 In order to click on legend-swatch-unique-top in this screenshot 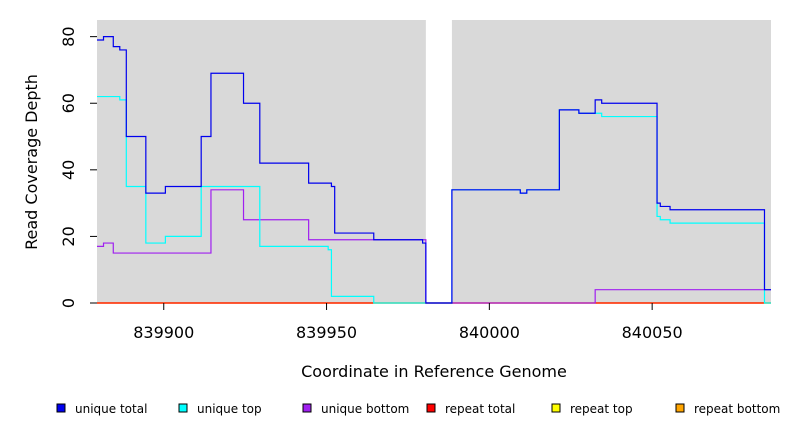, I will do `click(183, 408)`.